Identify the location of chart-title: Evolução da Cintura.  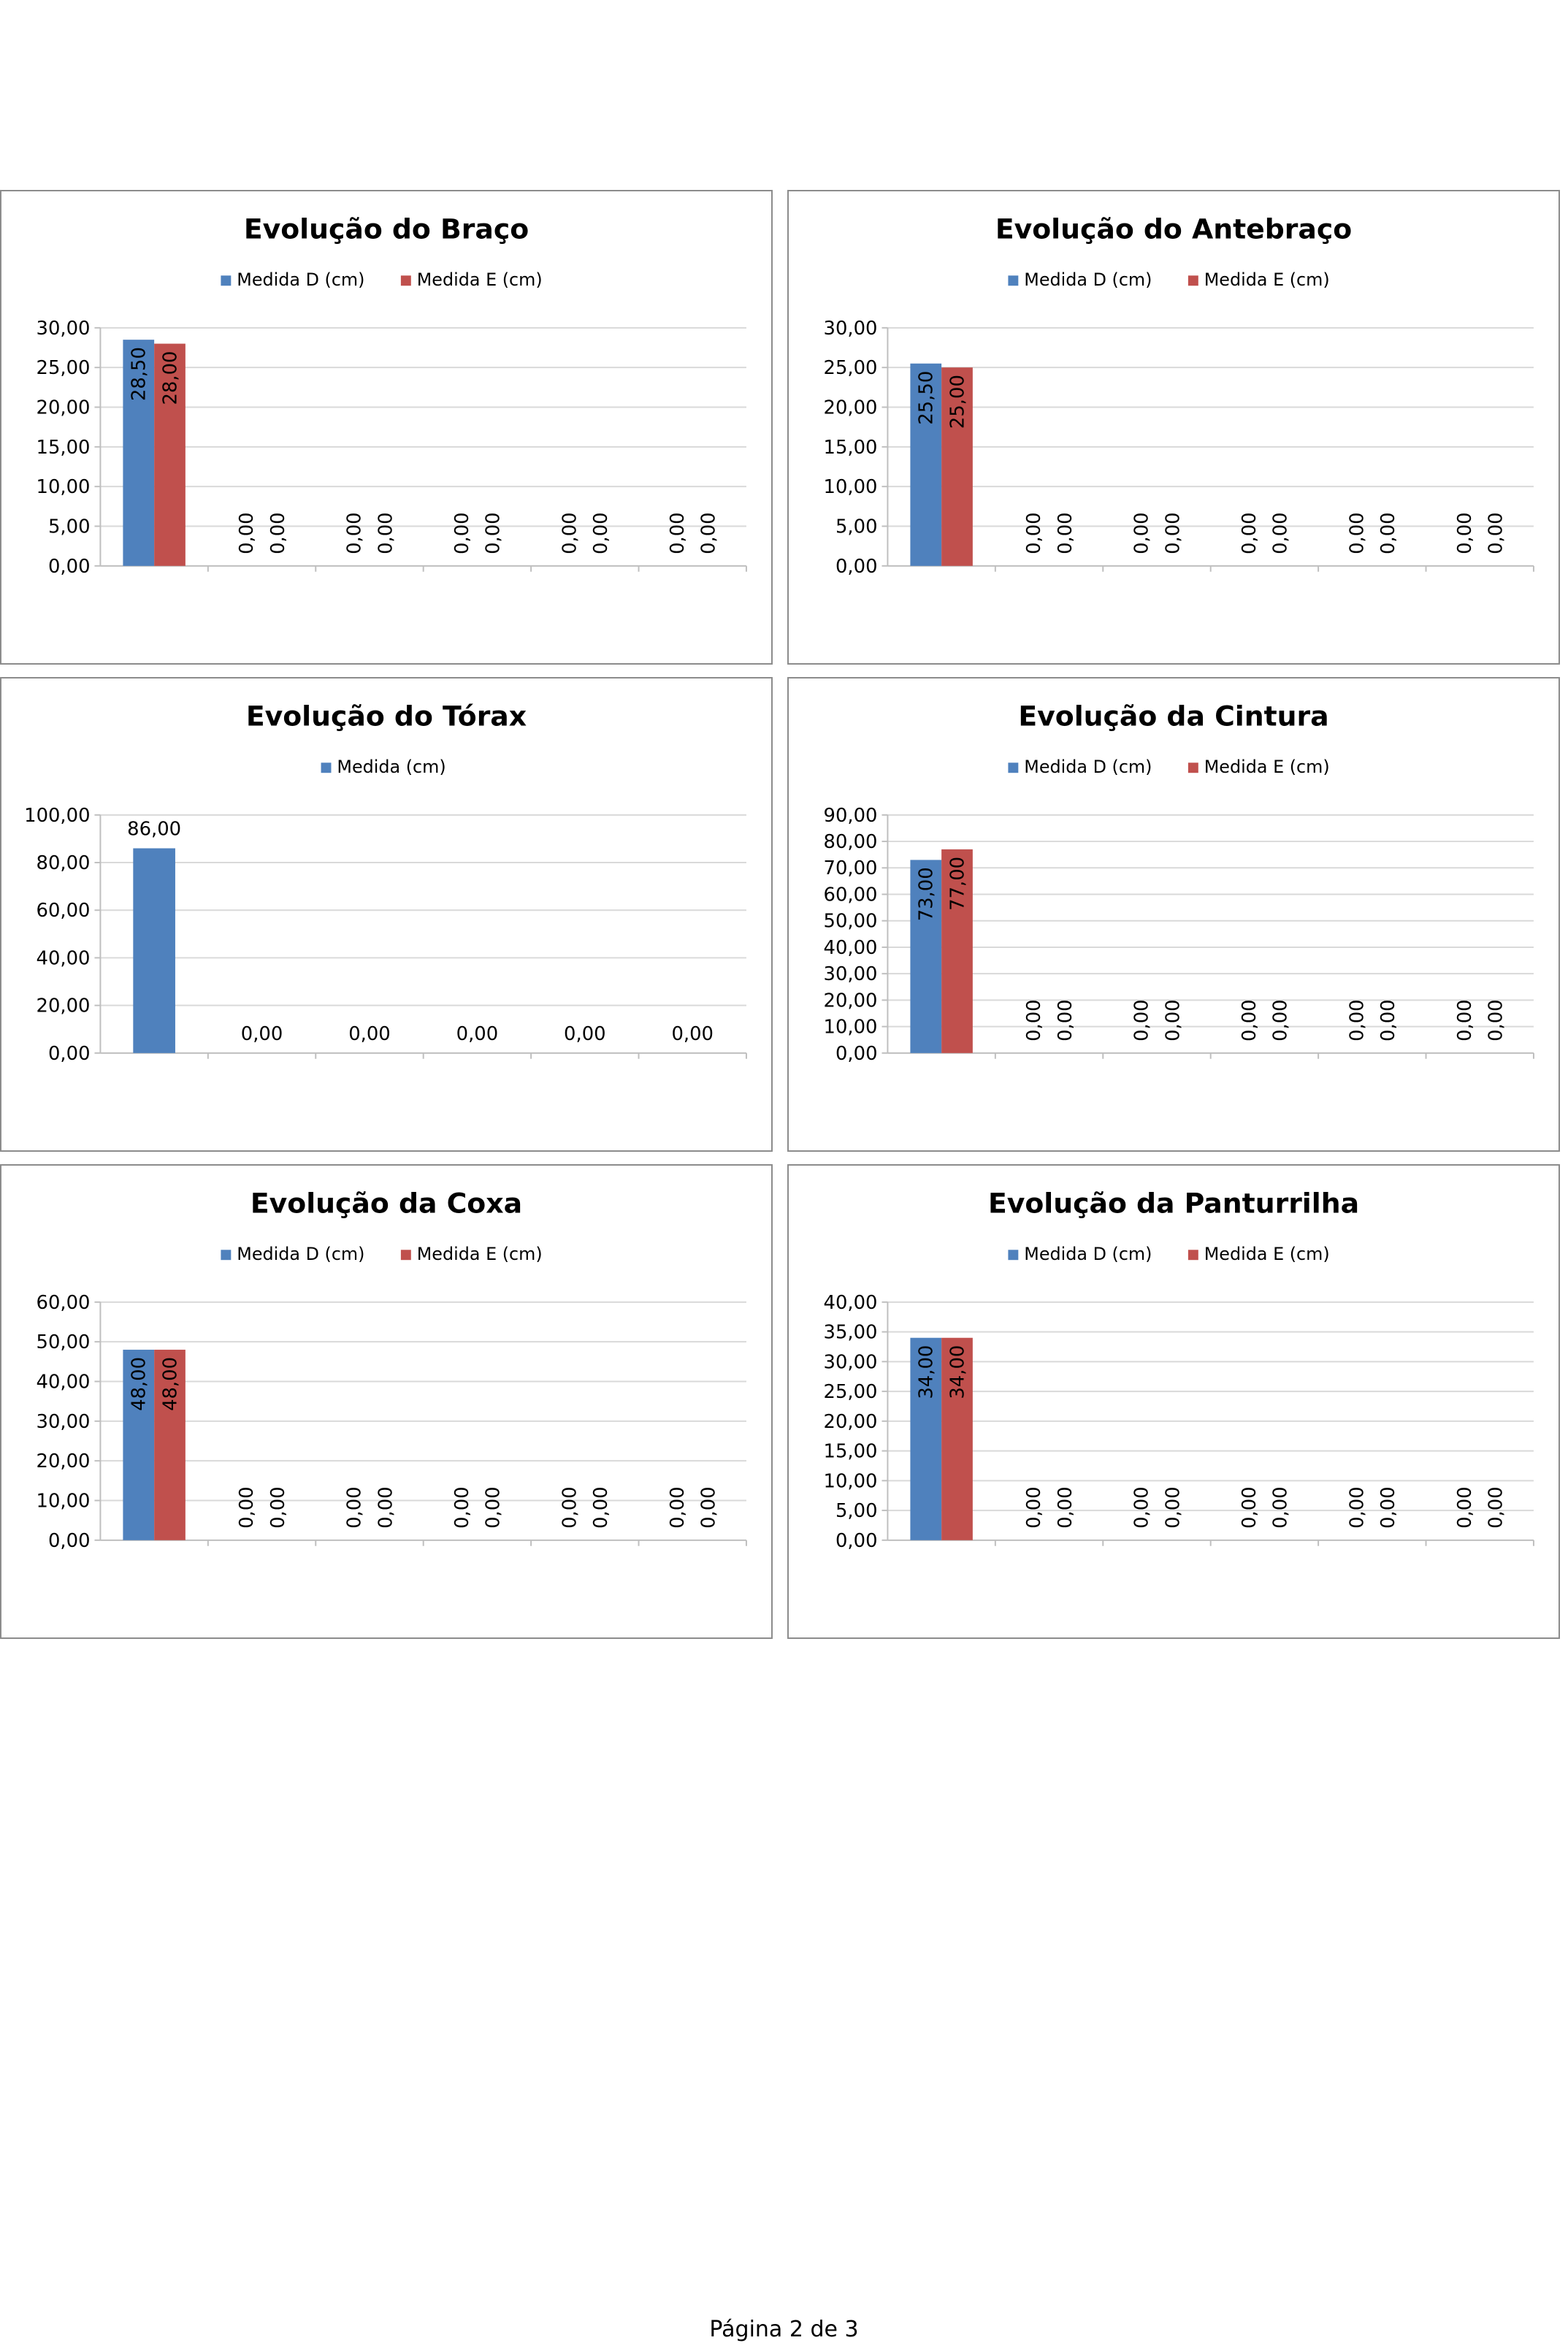
(1173, 717).